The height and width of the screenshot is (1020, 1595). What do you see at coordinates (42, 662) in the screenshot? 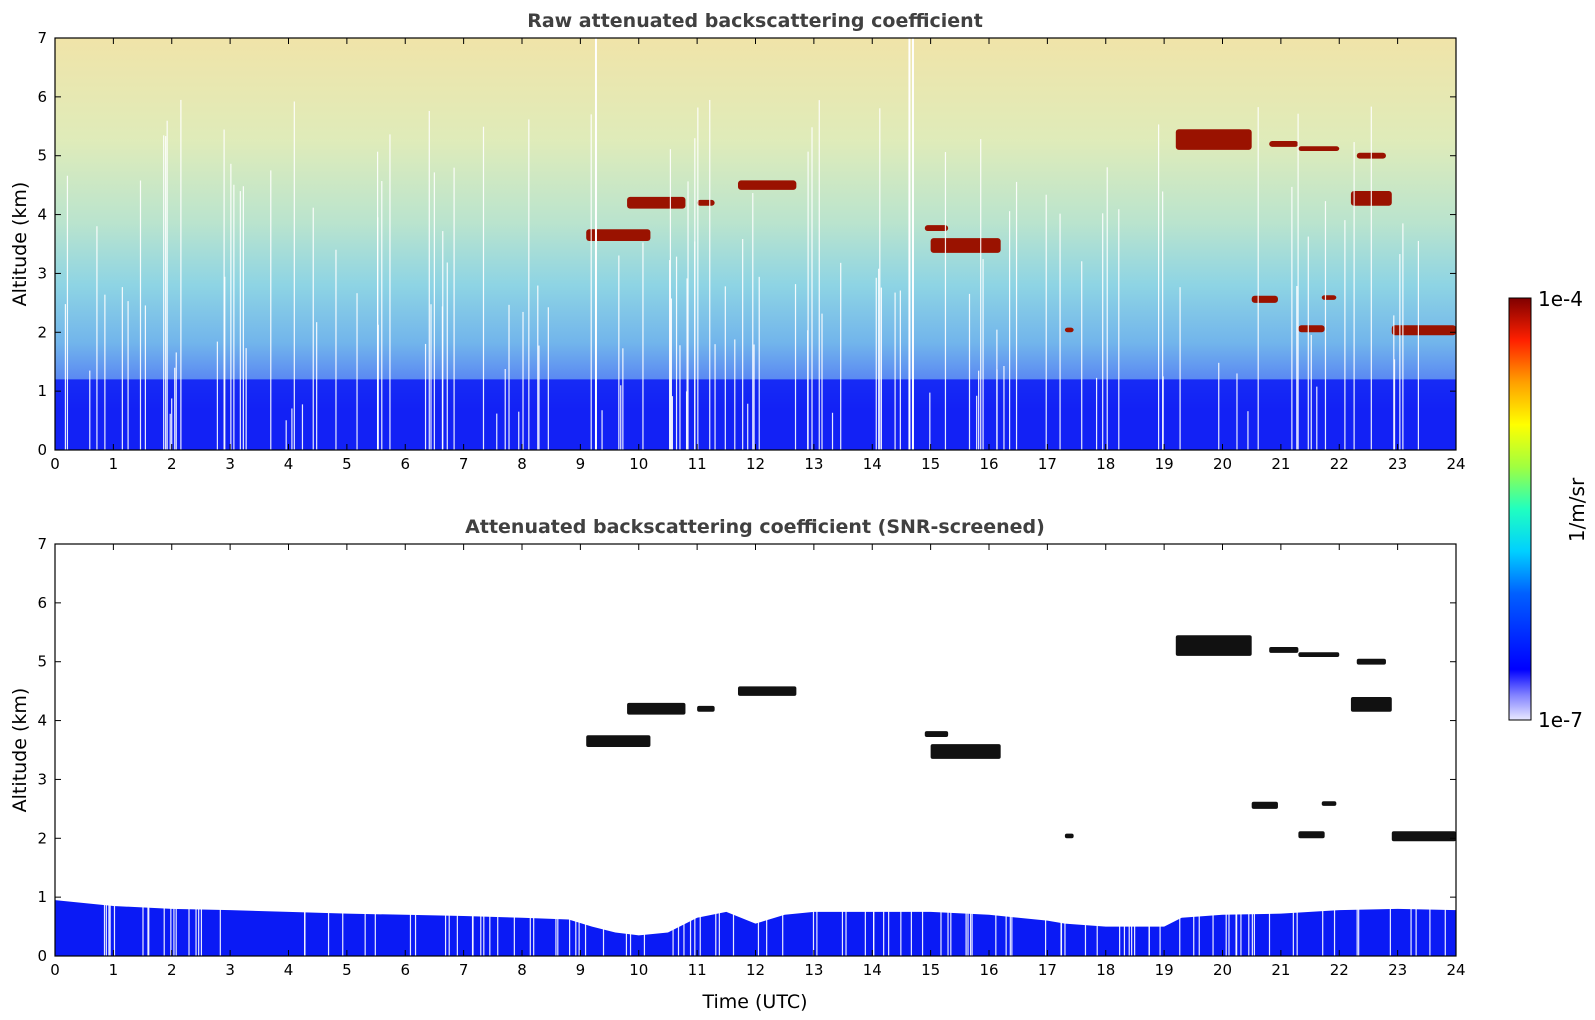
I see `y-tick-label: 5` at bounding box center [42, 662].